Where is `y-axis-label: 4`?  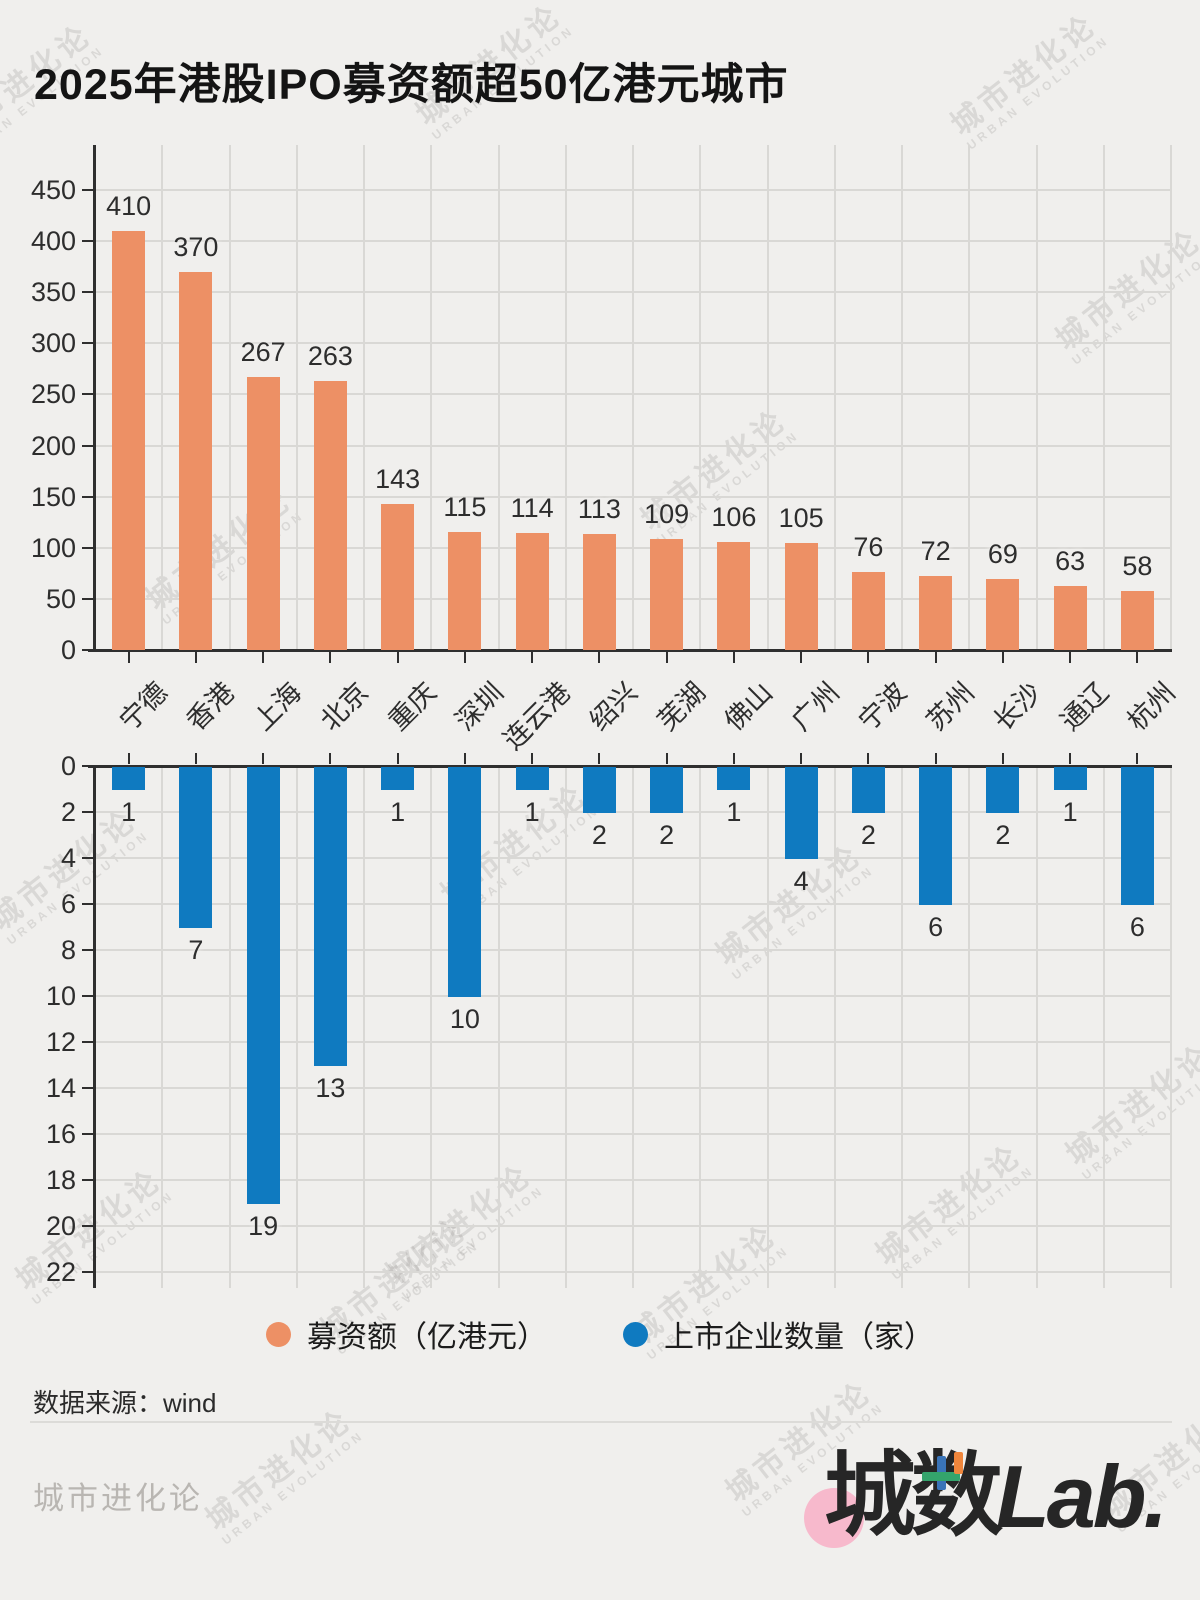 y-axis-label: 4 is located at coordinates (68, 858).